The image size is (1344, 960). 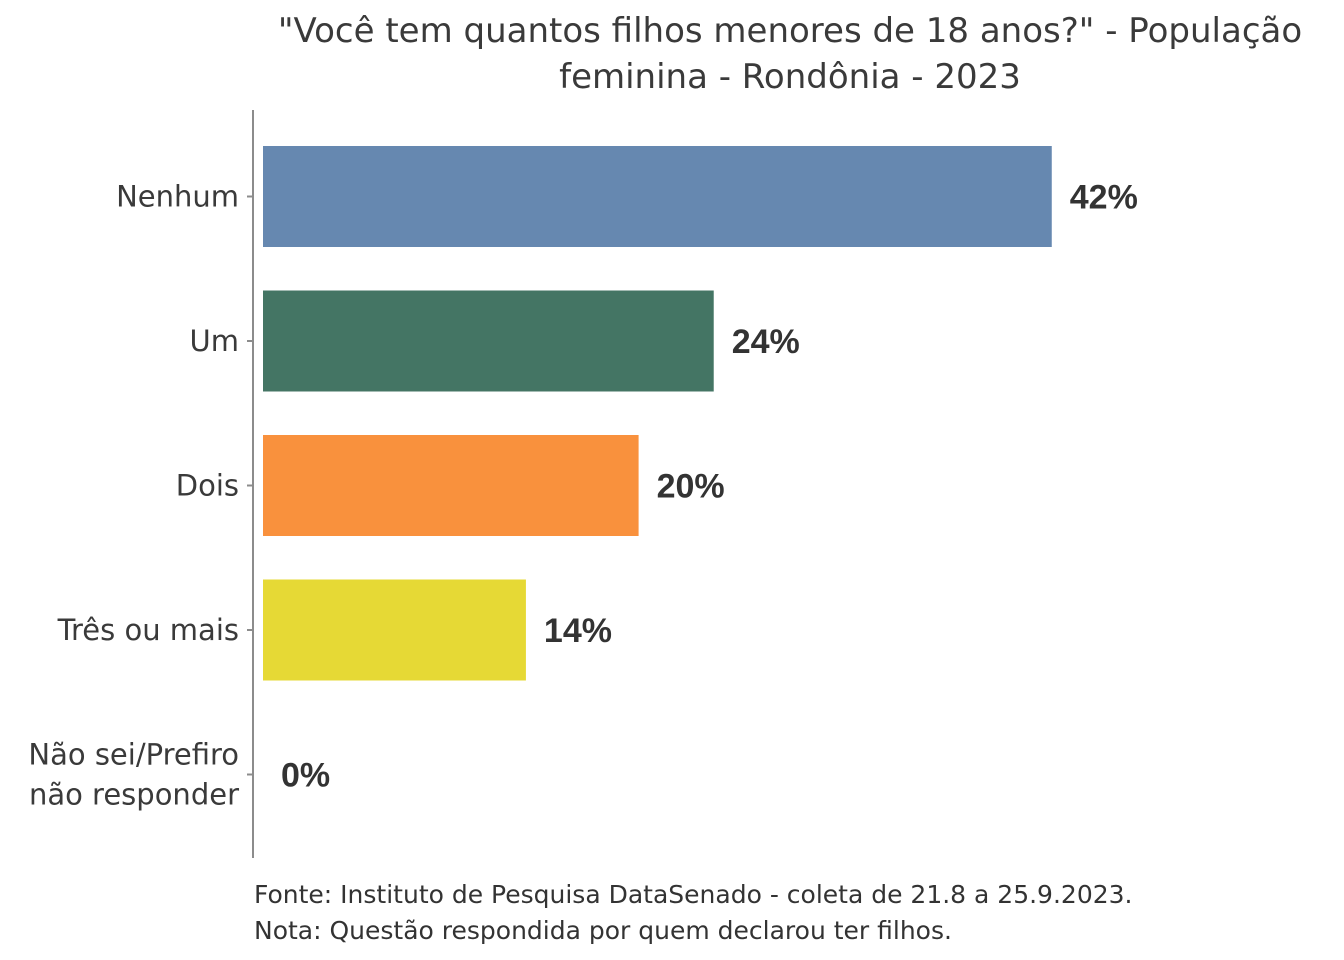 What do you see at coordinates (134, 795) in the screenshot?
I see `category-label: não responder` at bounding box center [134, 795].